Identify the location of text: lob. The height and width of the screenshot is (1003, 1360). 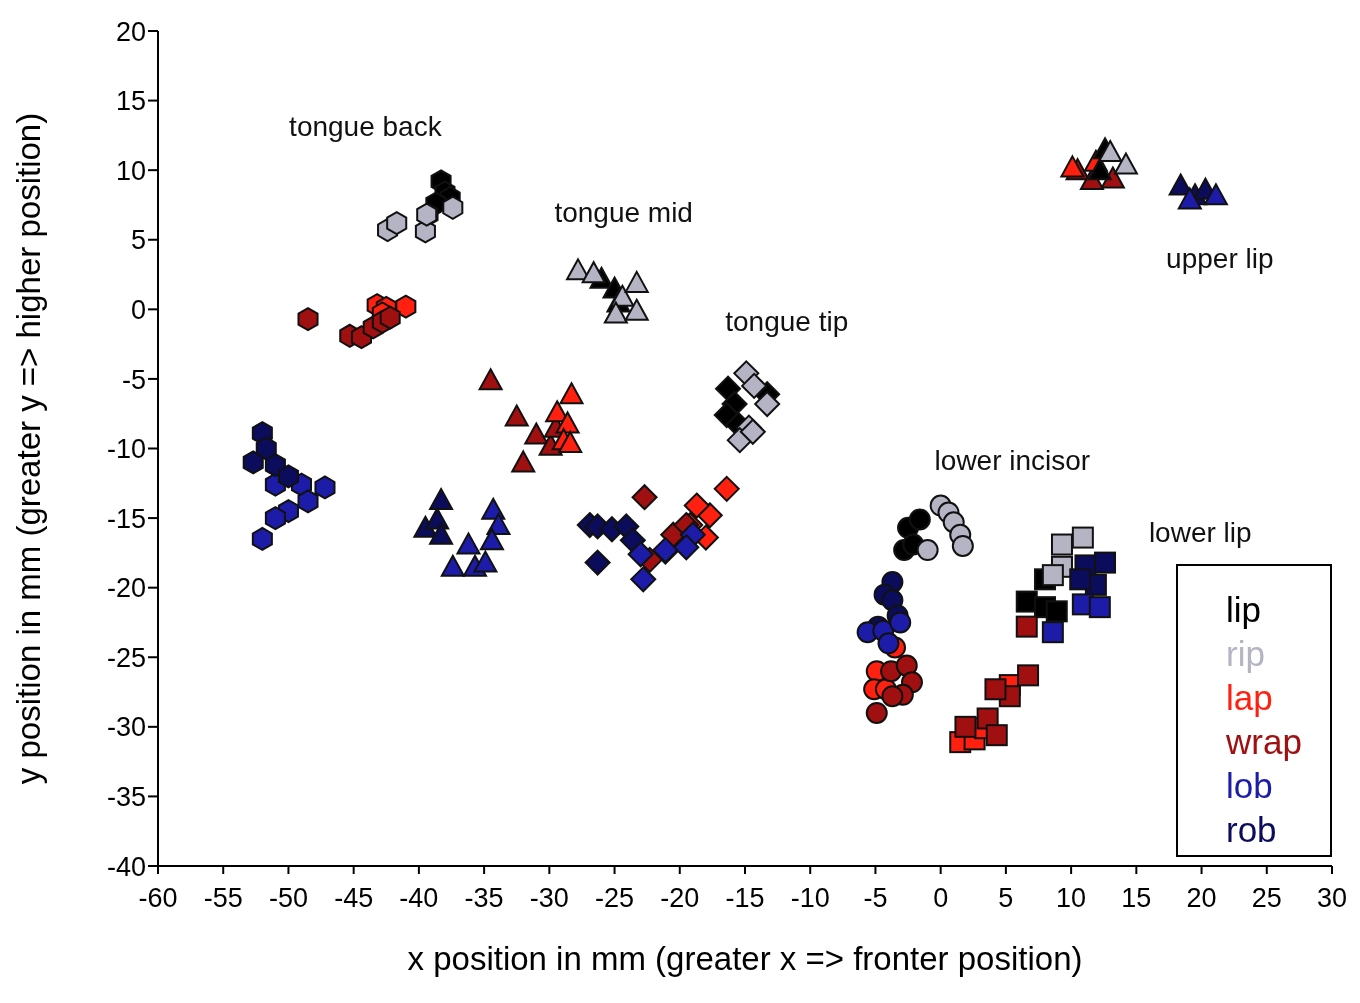
(1250, 786).